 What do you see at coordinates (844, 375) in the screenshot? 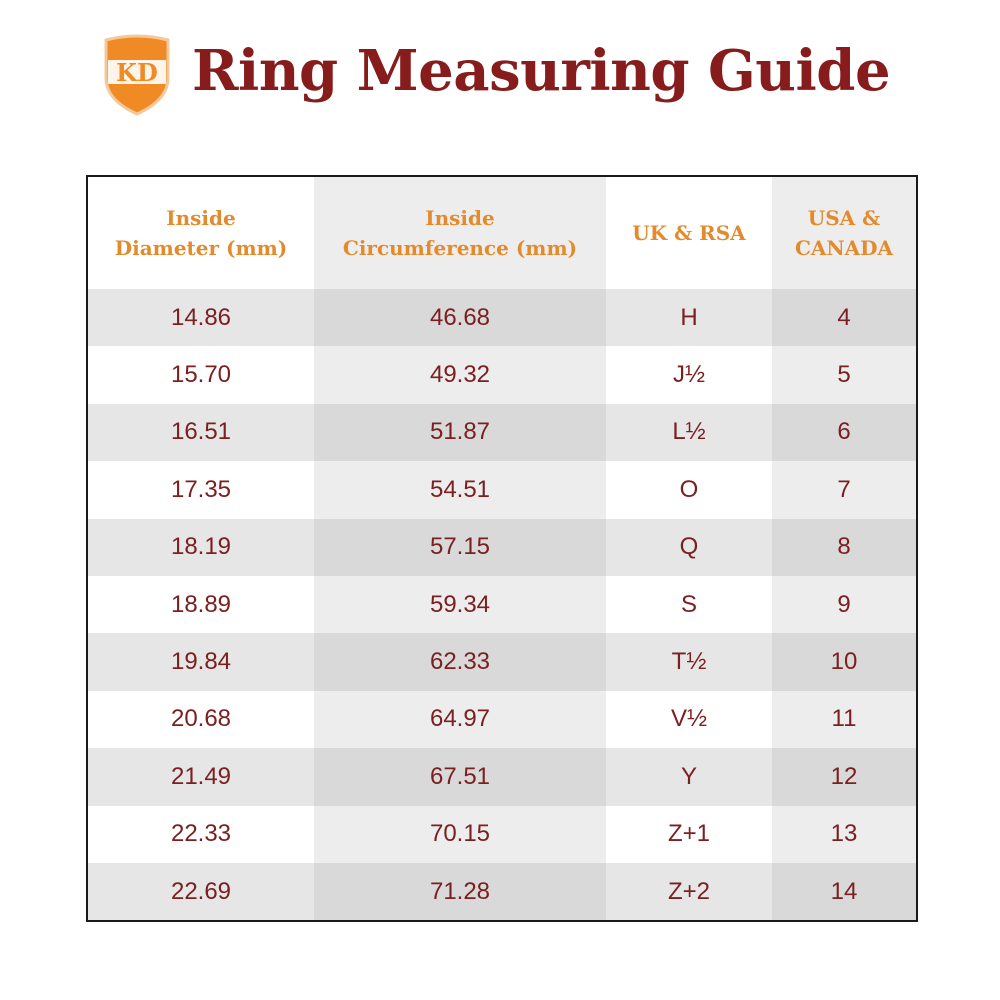
I see `cell-usa-canada: 5` at bounding box center [844, 375].